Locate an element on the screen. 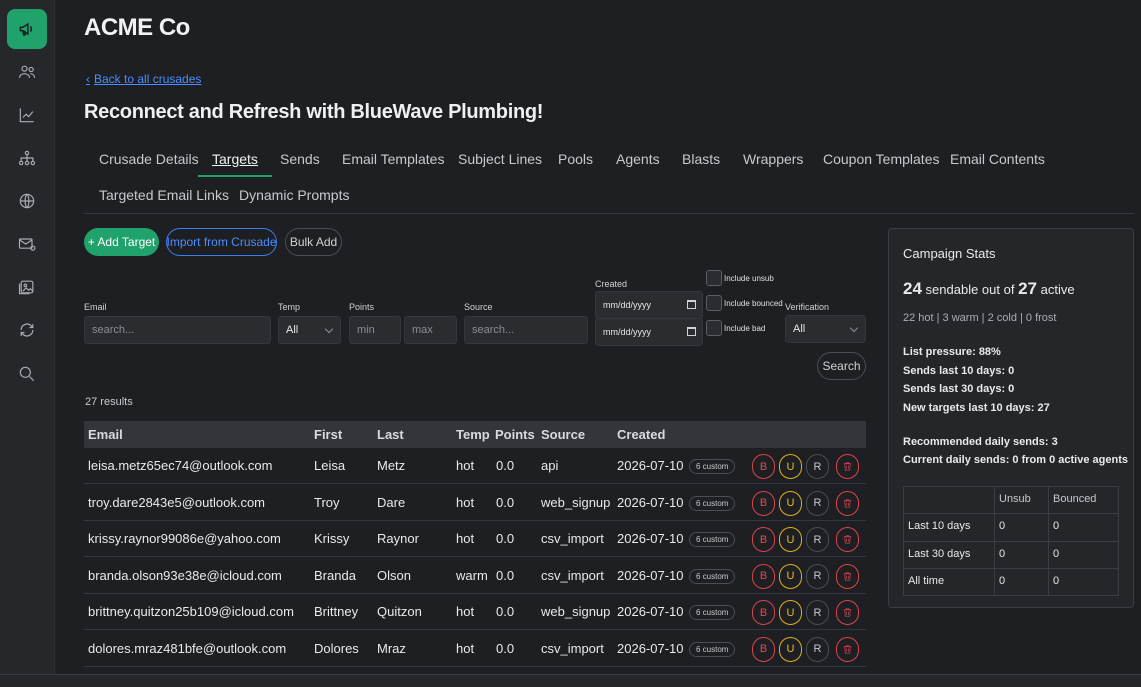  col-source: Source is located at coordinates (563, 434).